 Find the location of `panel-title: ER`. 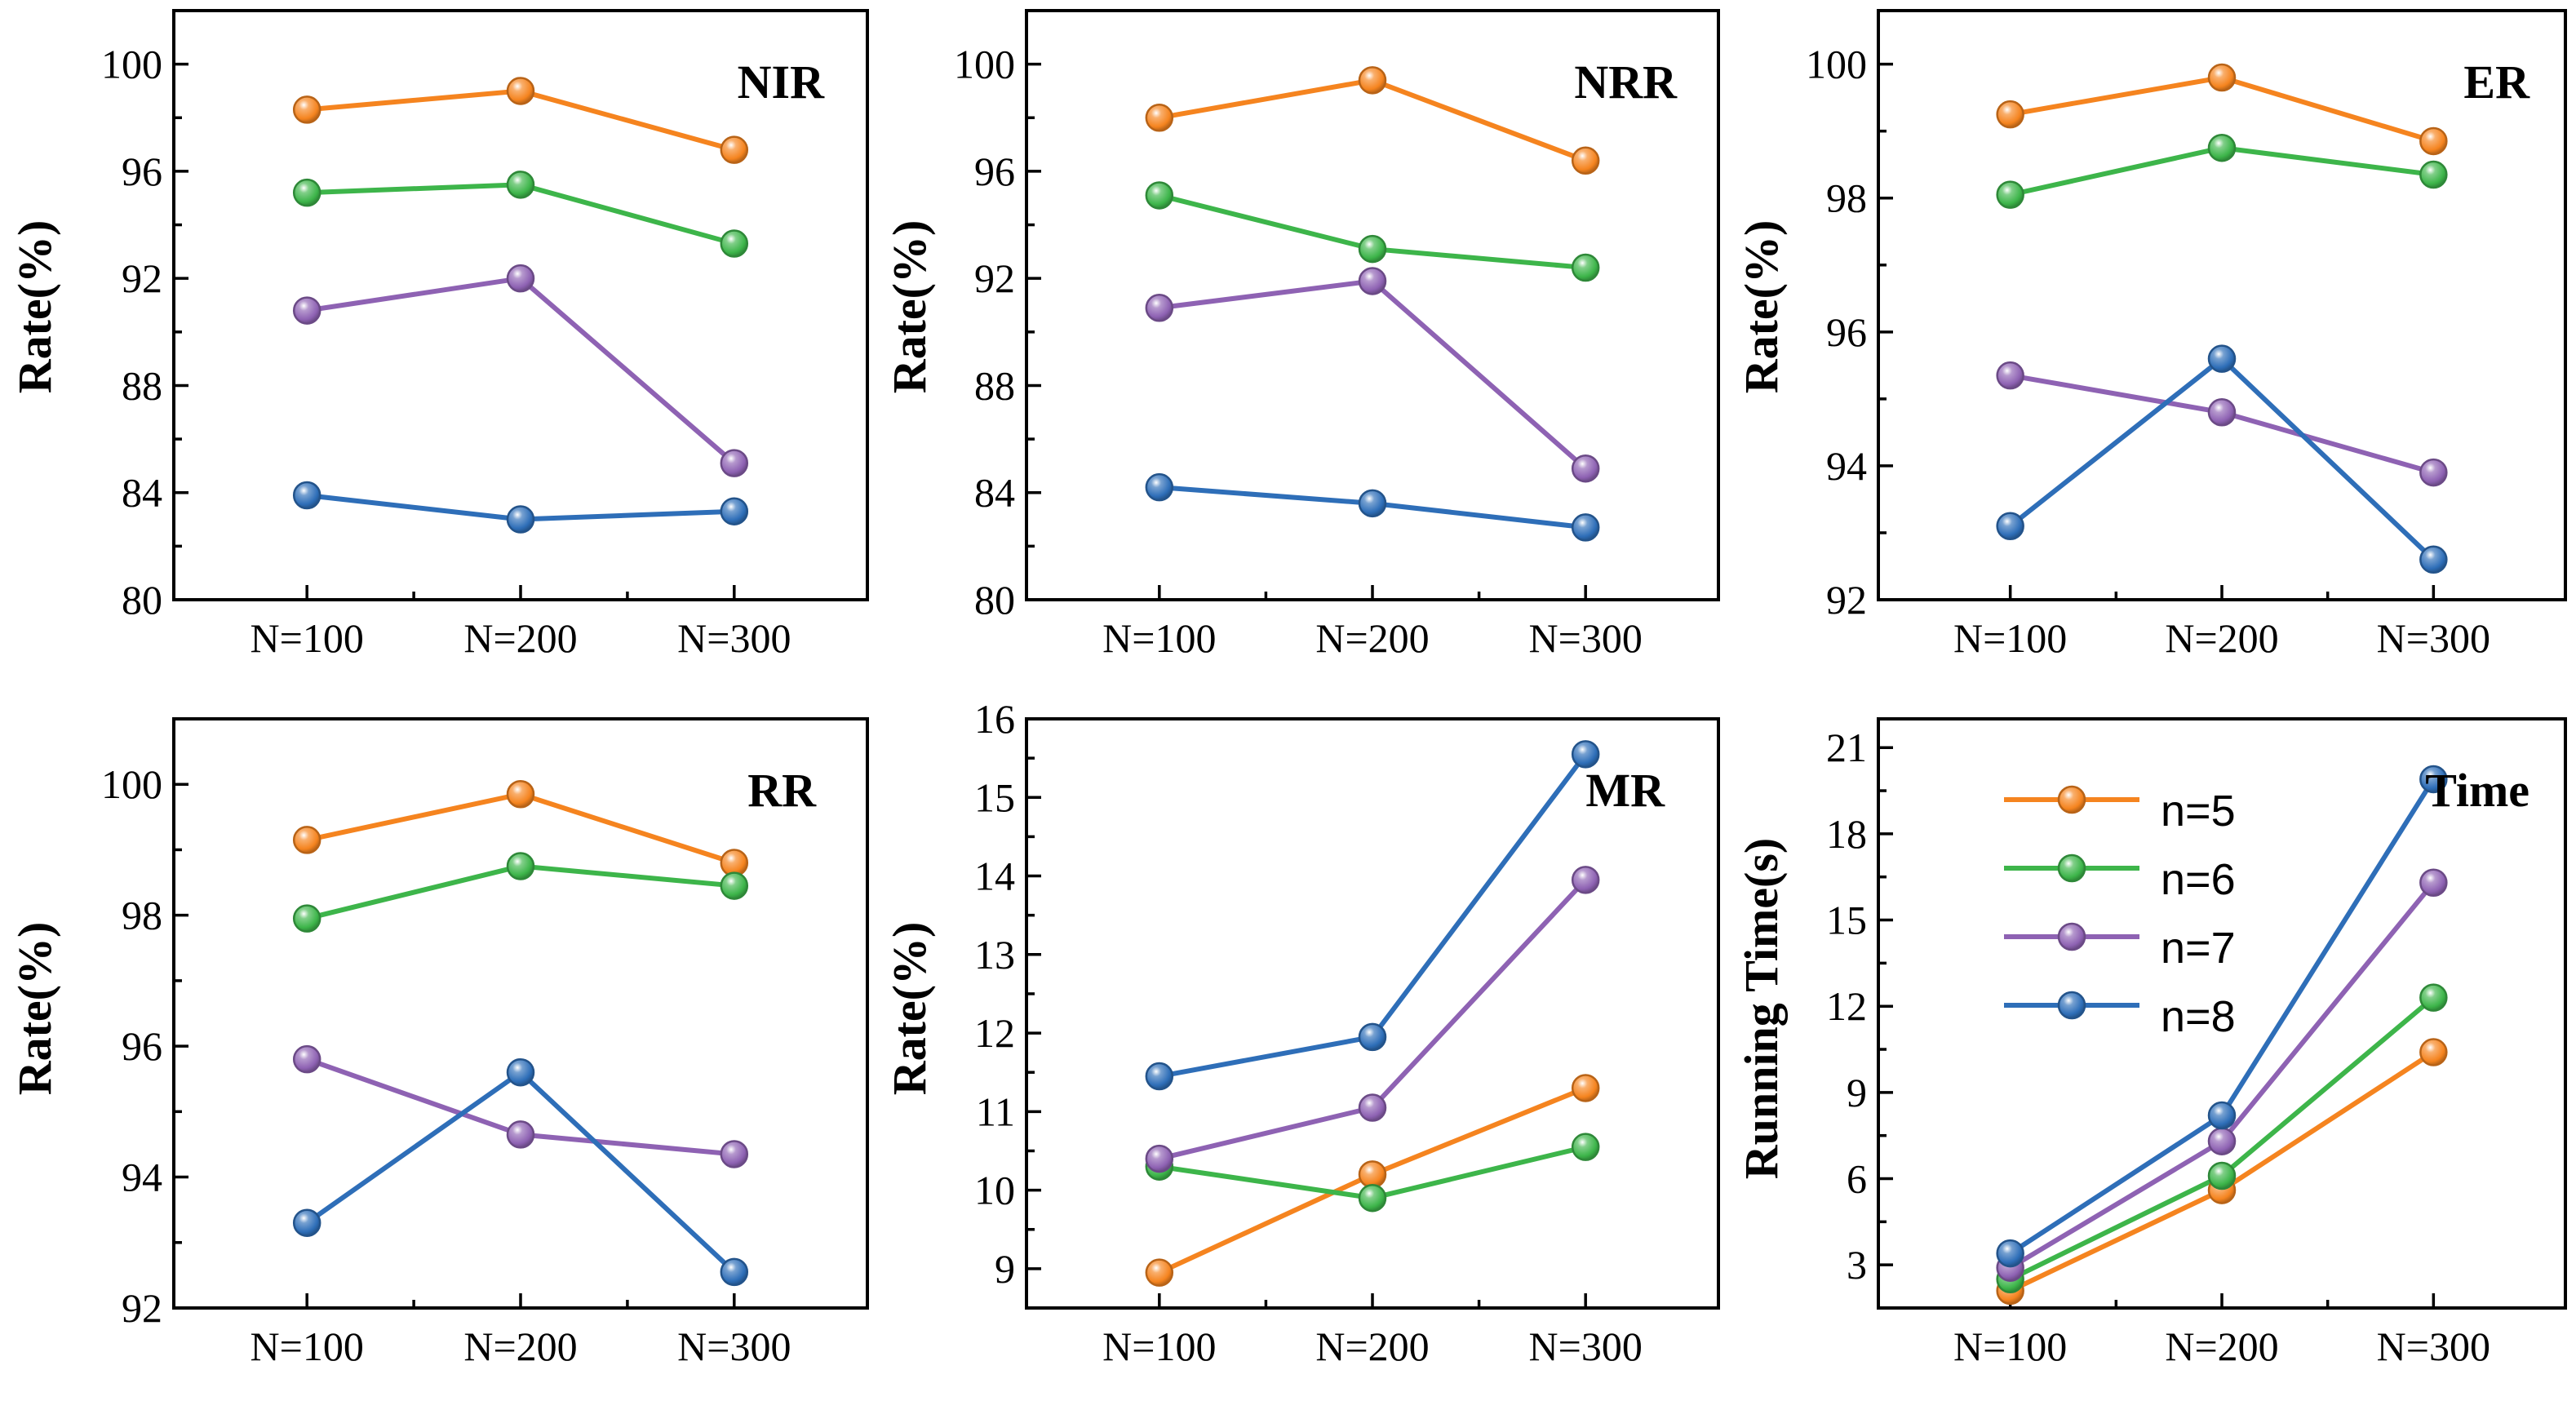

panel-title: ER is located at coordinates (2496, 82).